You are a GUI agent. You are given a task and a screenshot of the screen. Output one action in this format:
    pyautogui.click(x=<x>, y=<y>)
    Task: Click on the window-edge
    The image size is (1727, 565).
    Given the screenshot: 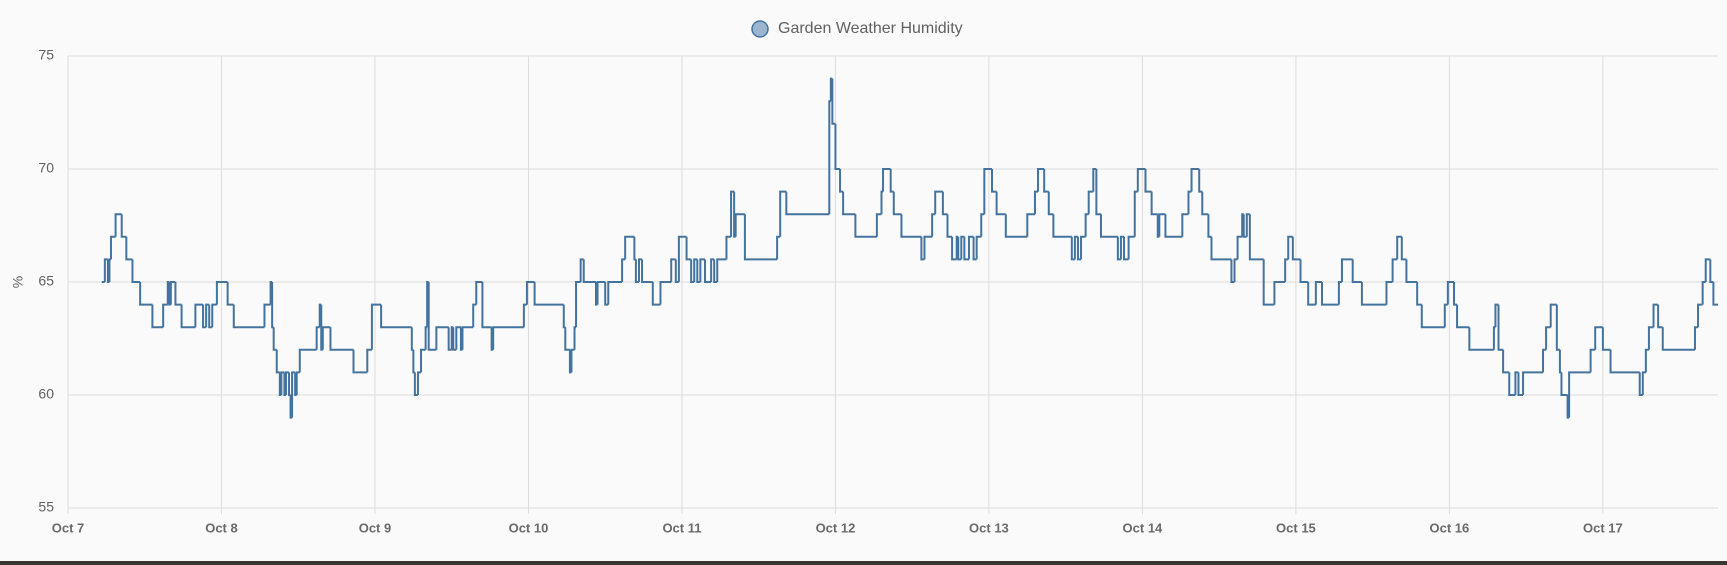 What is the action you would take?
    pyautogui.click(x=863, y=563)
    